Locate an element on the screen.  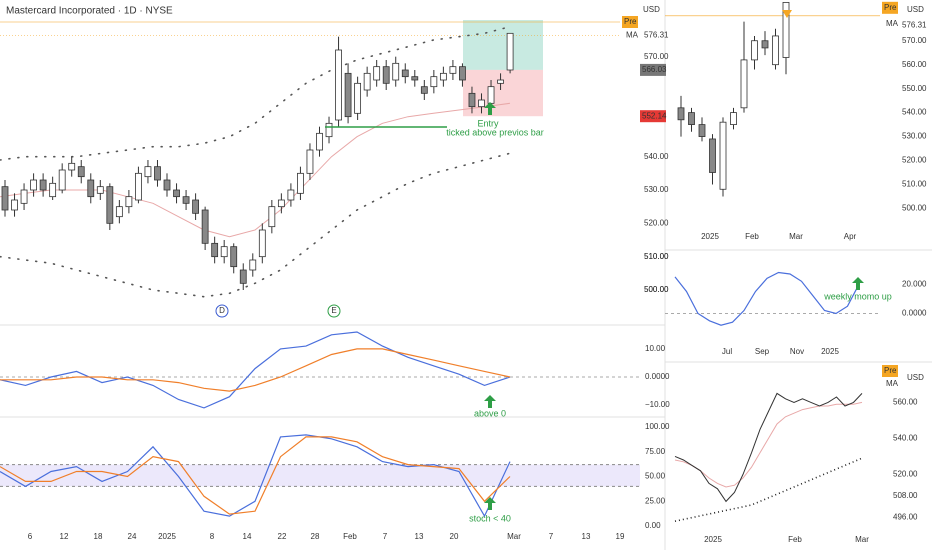
x-tick-label: 8 is located at coordinates (212, 536).